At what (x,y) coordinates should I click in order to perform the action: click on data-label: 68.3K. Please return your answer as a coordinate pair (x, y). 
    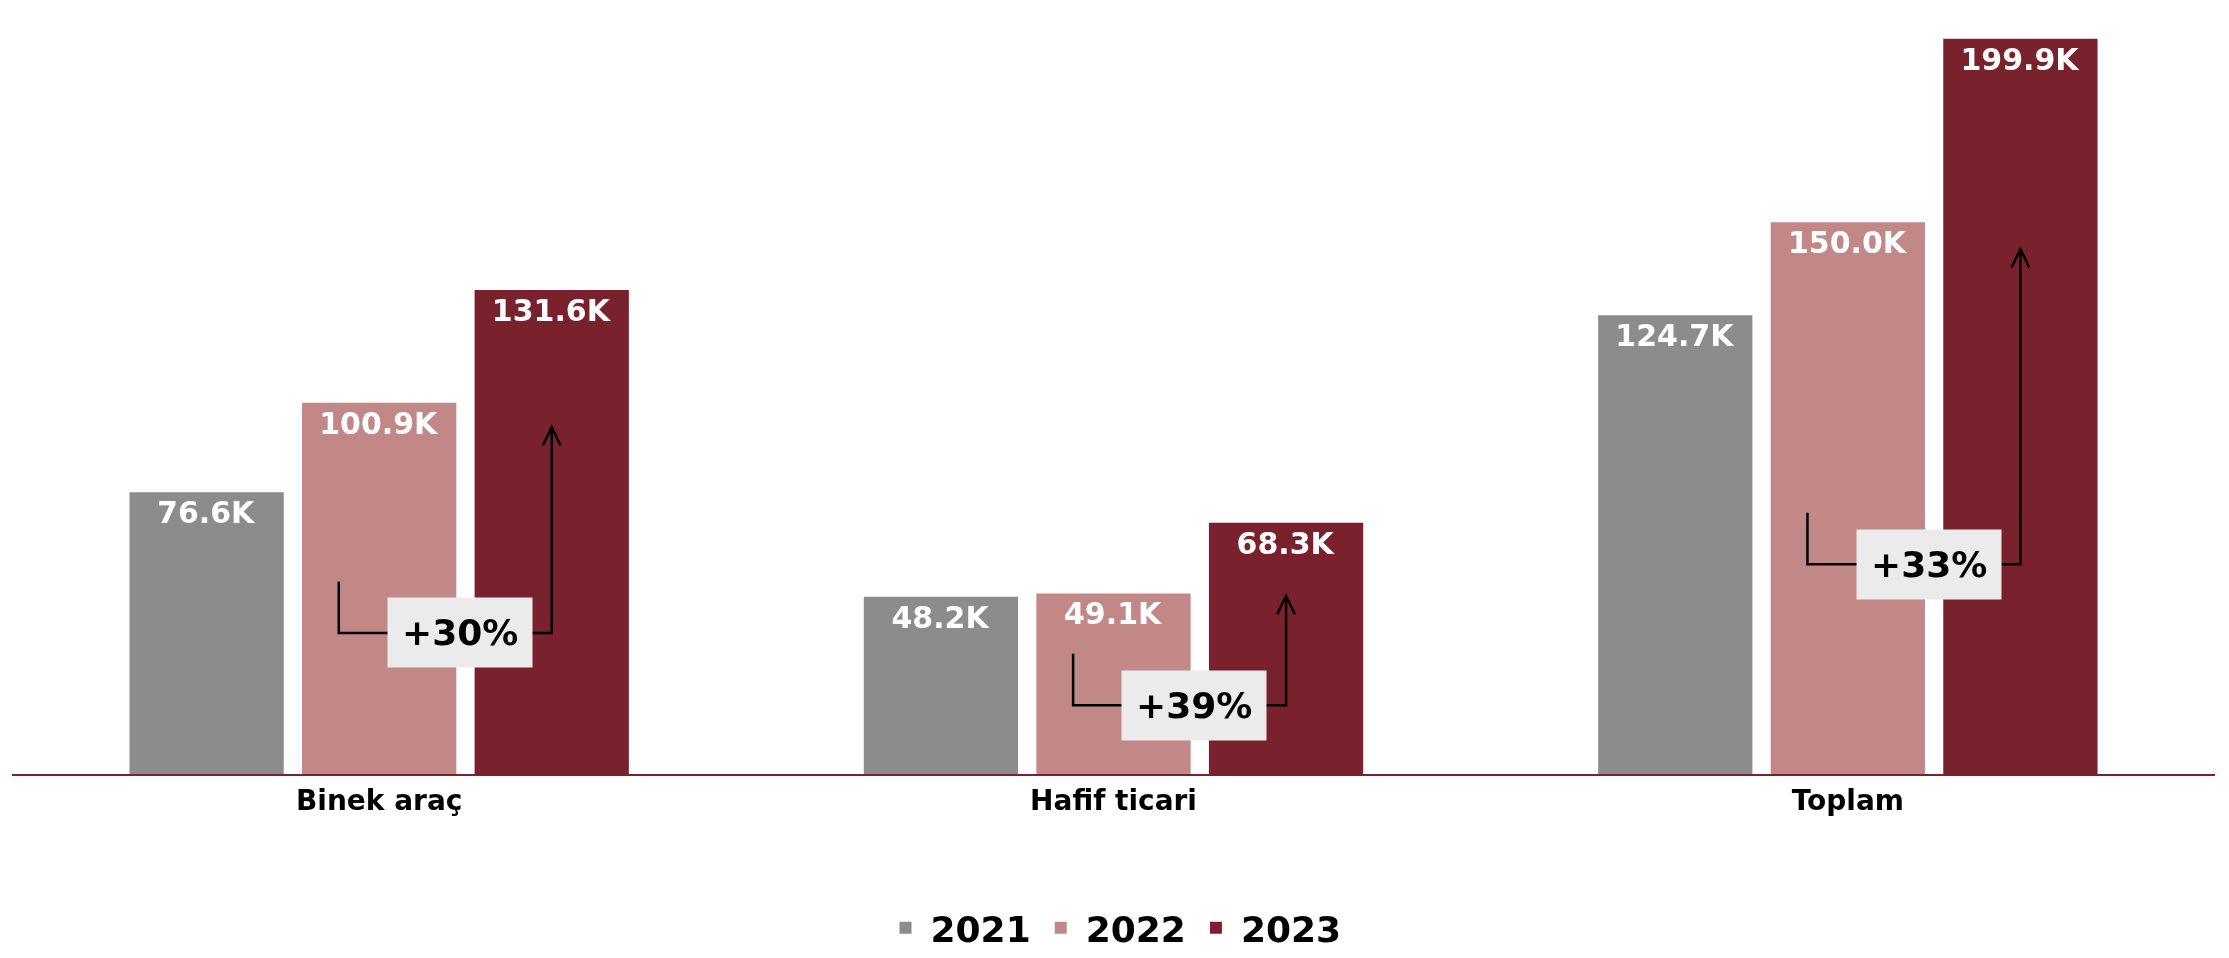
    Looking at the image, I should click on (1286, 543).